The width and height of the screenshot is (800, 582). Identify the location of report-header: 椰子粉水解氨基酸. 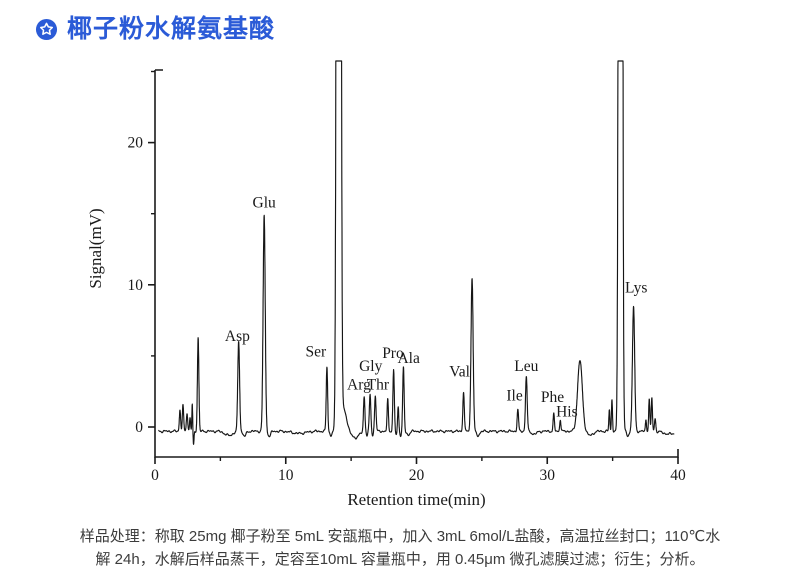
(155, 29).